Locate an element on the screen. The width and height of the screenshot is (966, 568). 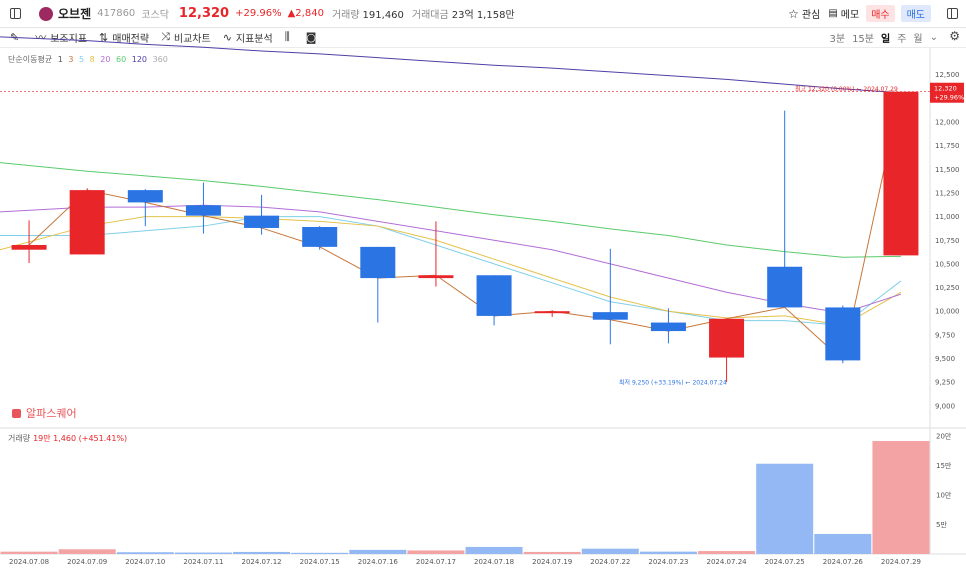
date-axis-tick: 2024.07.25 is located at coordinates (785, 562).